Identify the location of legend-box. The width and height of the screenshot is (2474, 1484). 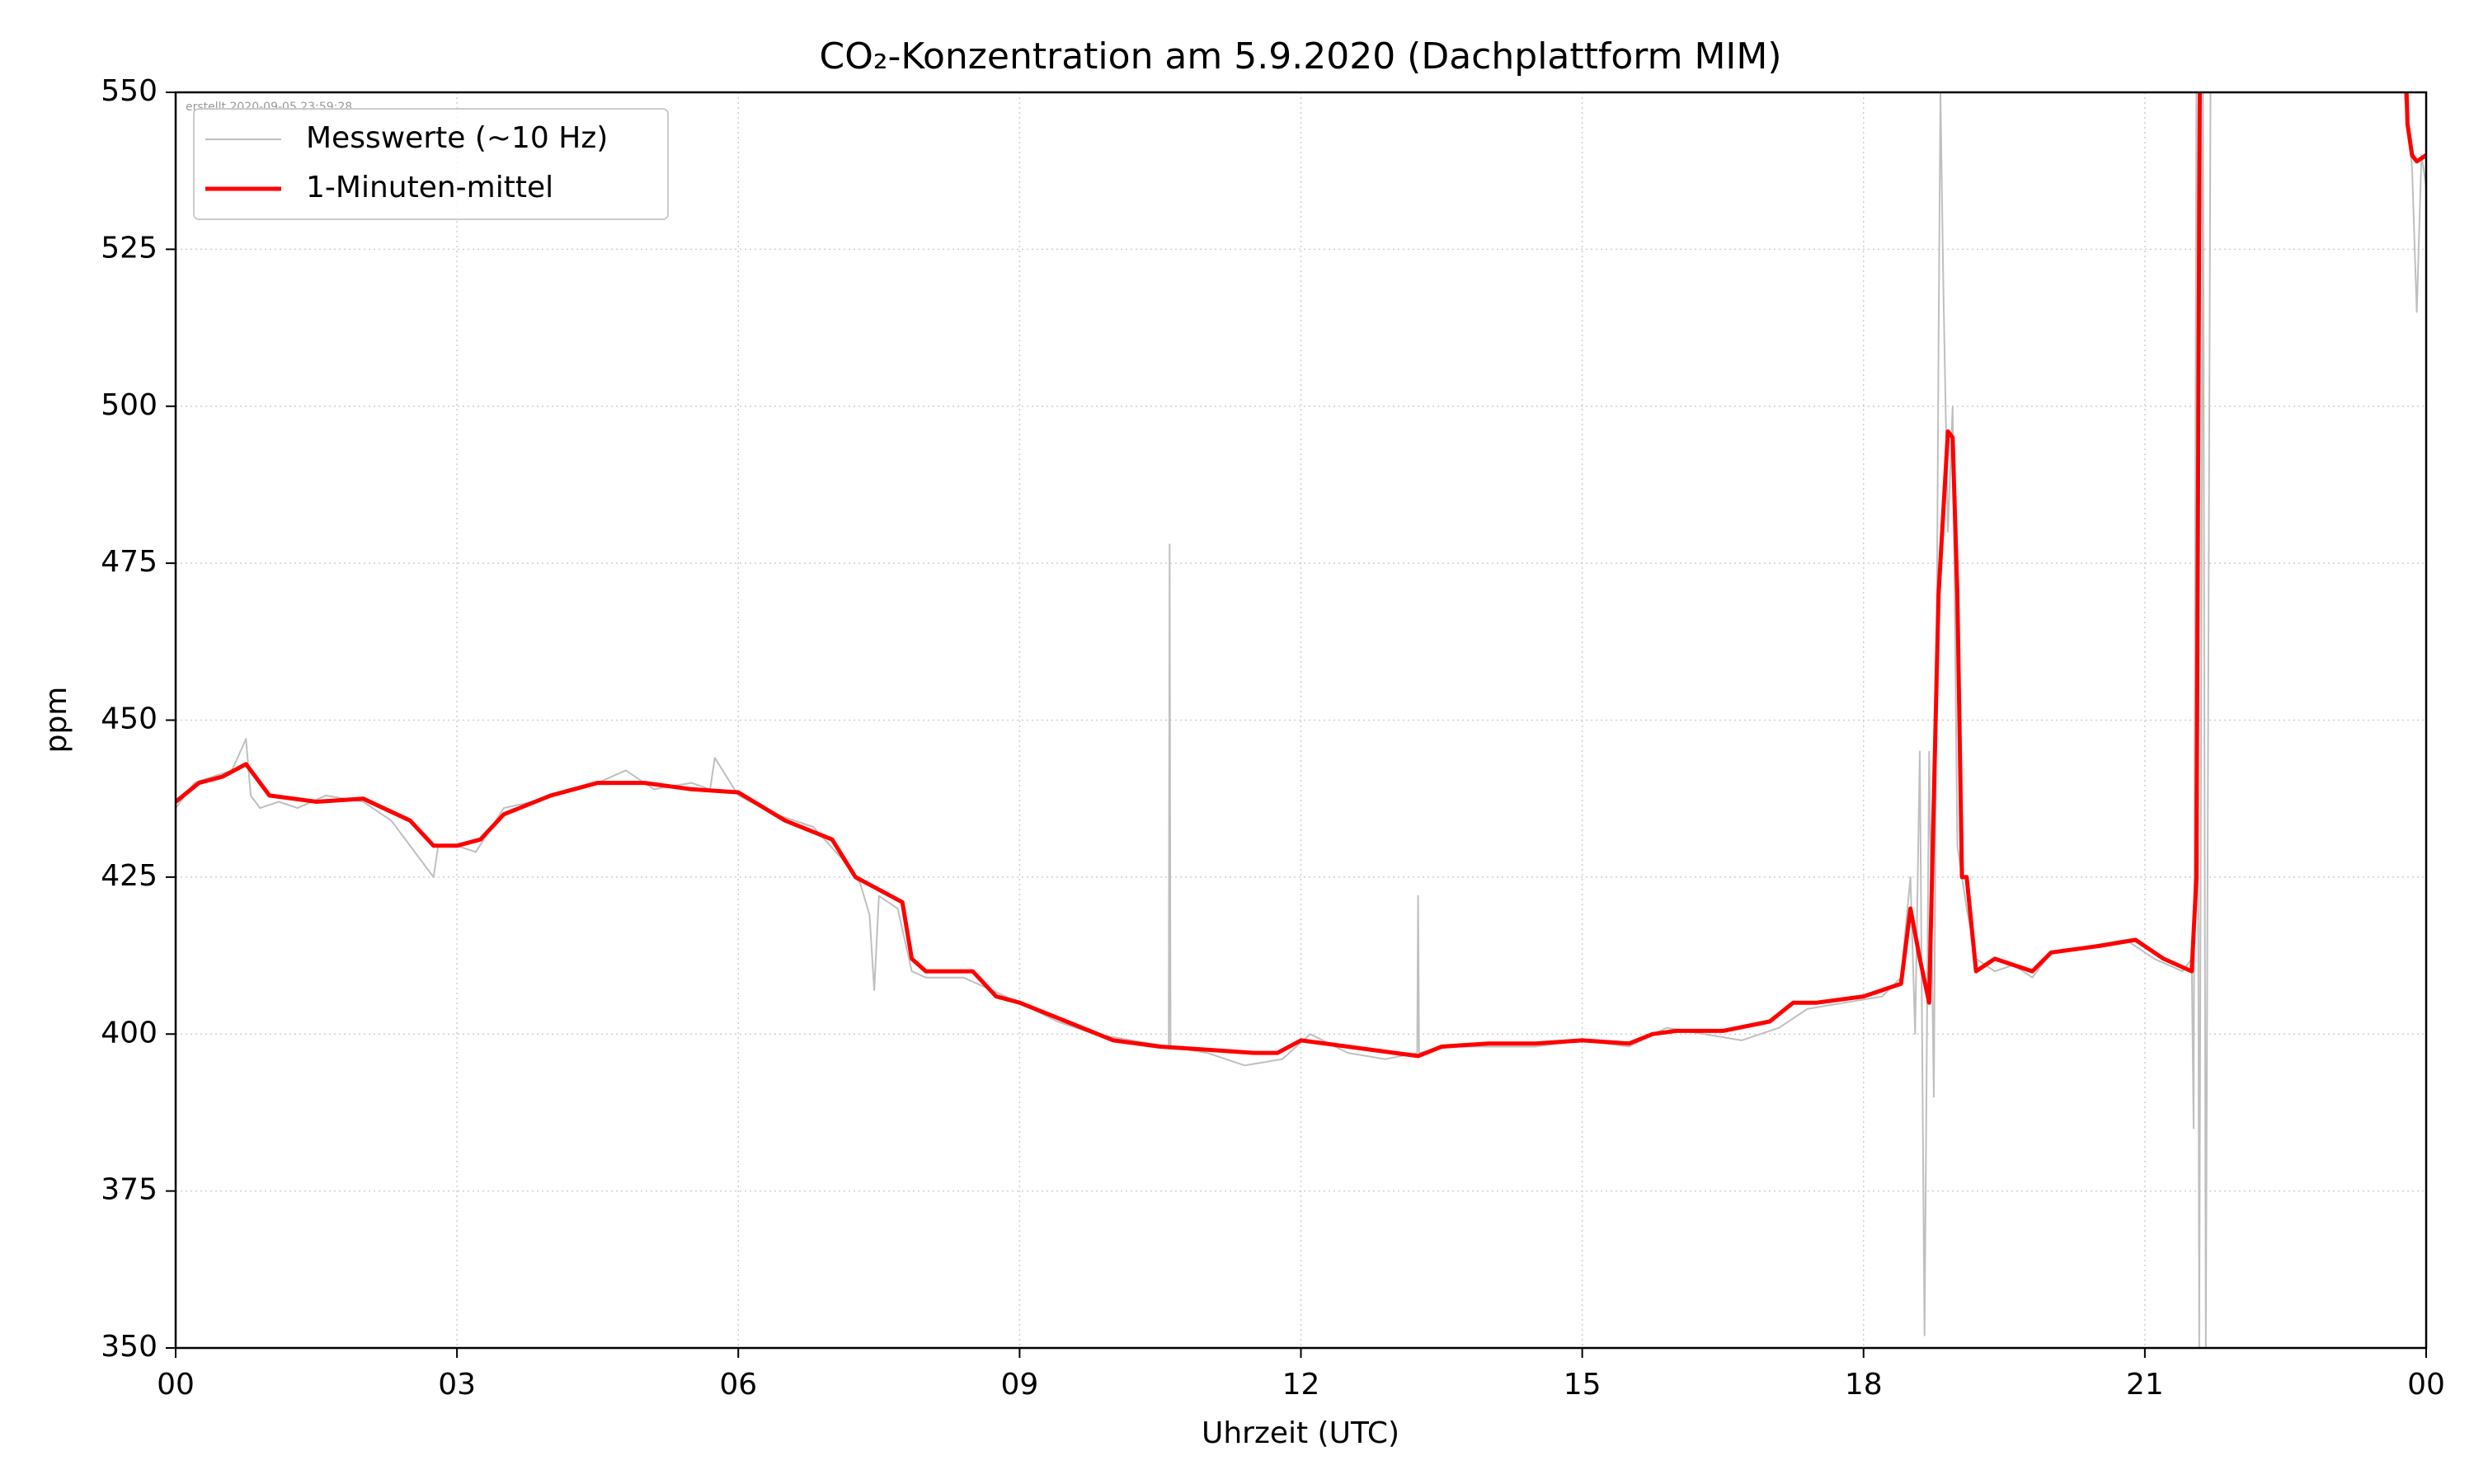
(431, 164).